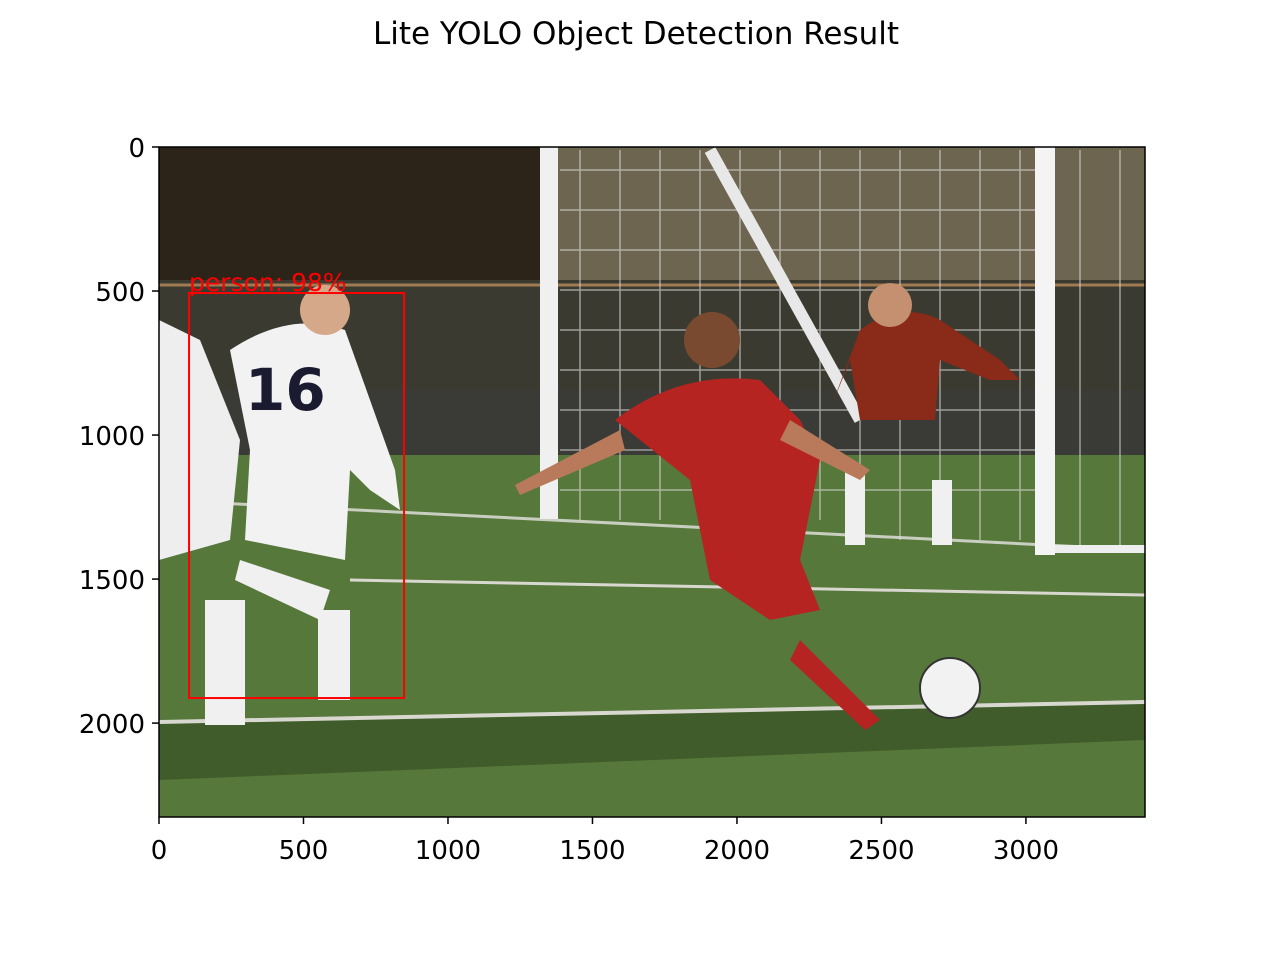 This screenshot has height=955, width=1273. What do you see at coordinates (881, 851) in the screenshot?
I see `x-tick-label: 2500` at bounding box center [881, 851].